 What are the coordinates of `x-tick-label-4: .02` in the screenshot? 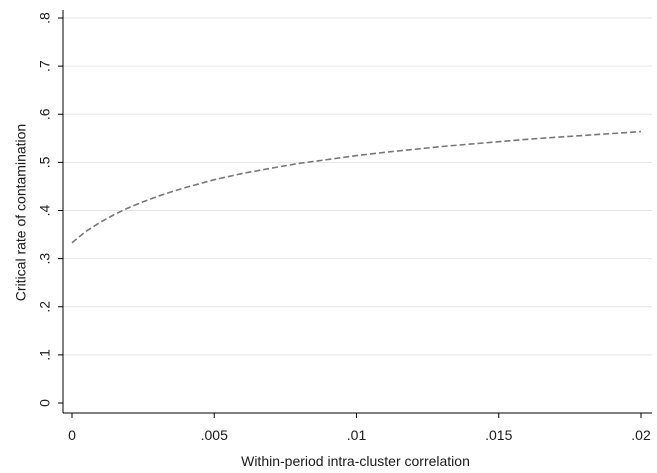 It's located at (641, 435).